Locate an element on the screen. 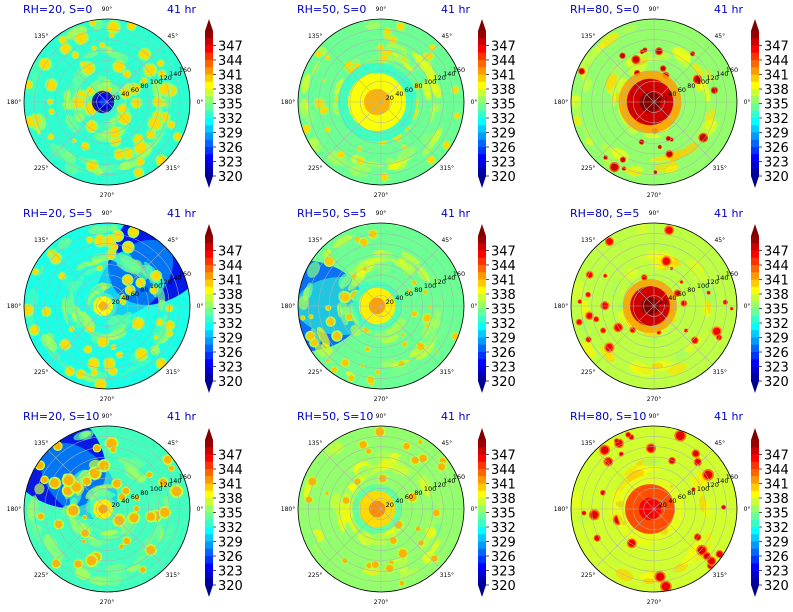  radial-tick-label: 120 is located at coordinates (440, 485).